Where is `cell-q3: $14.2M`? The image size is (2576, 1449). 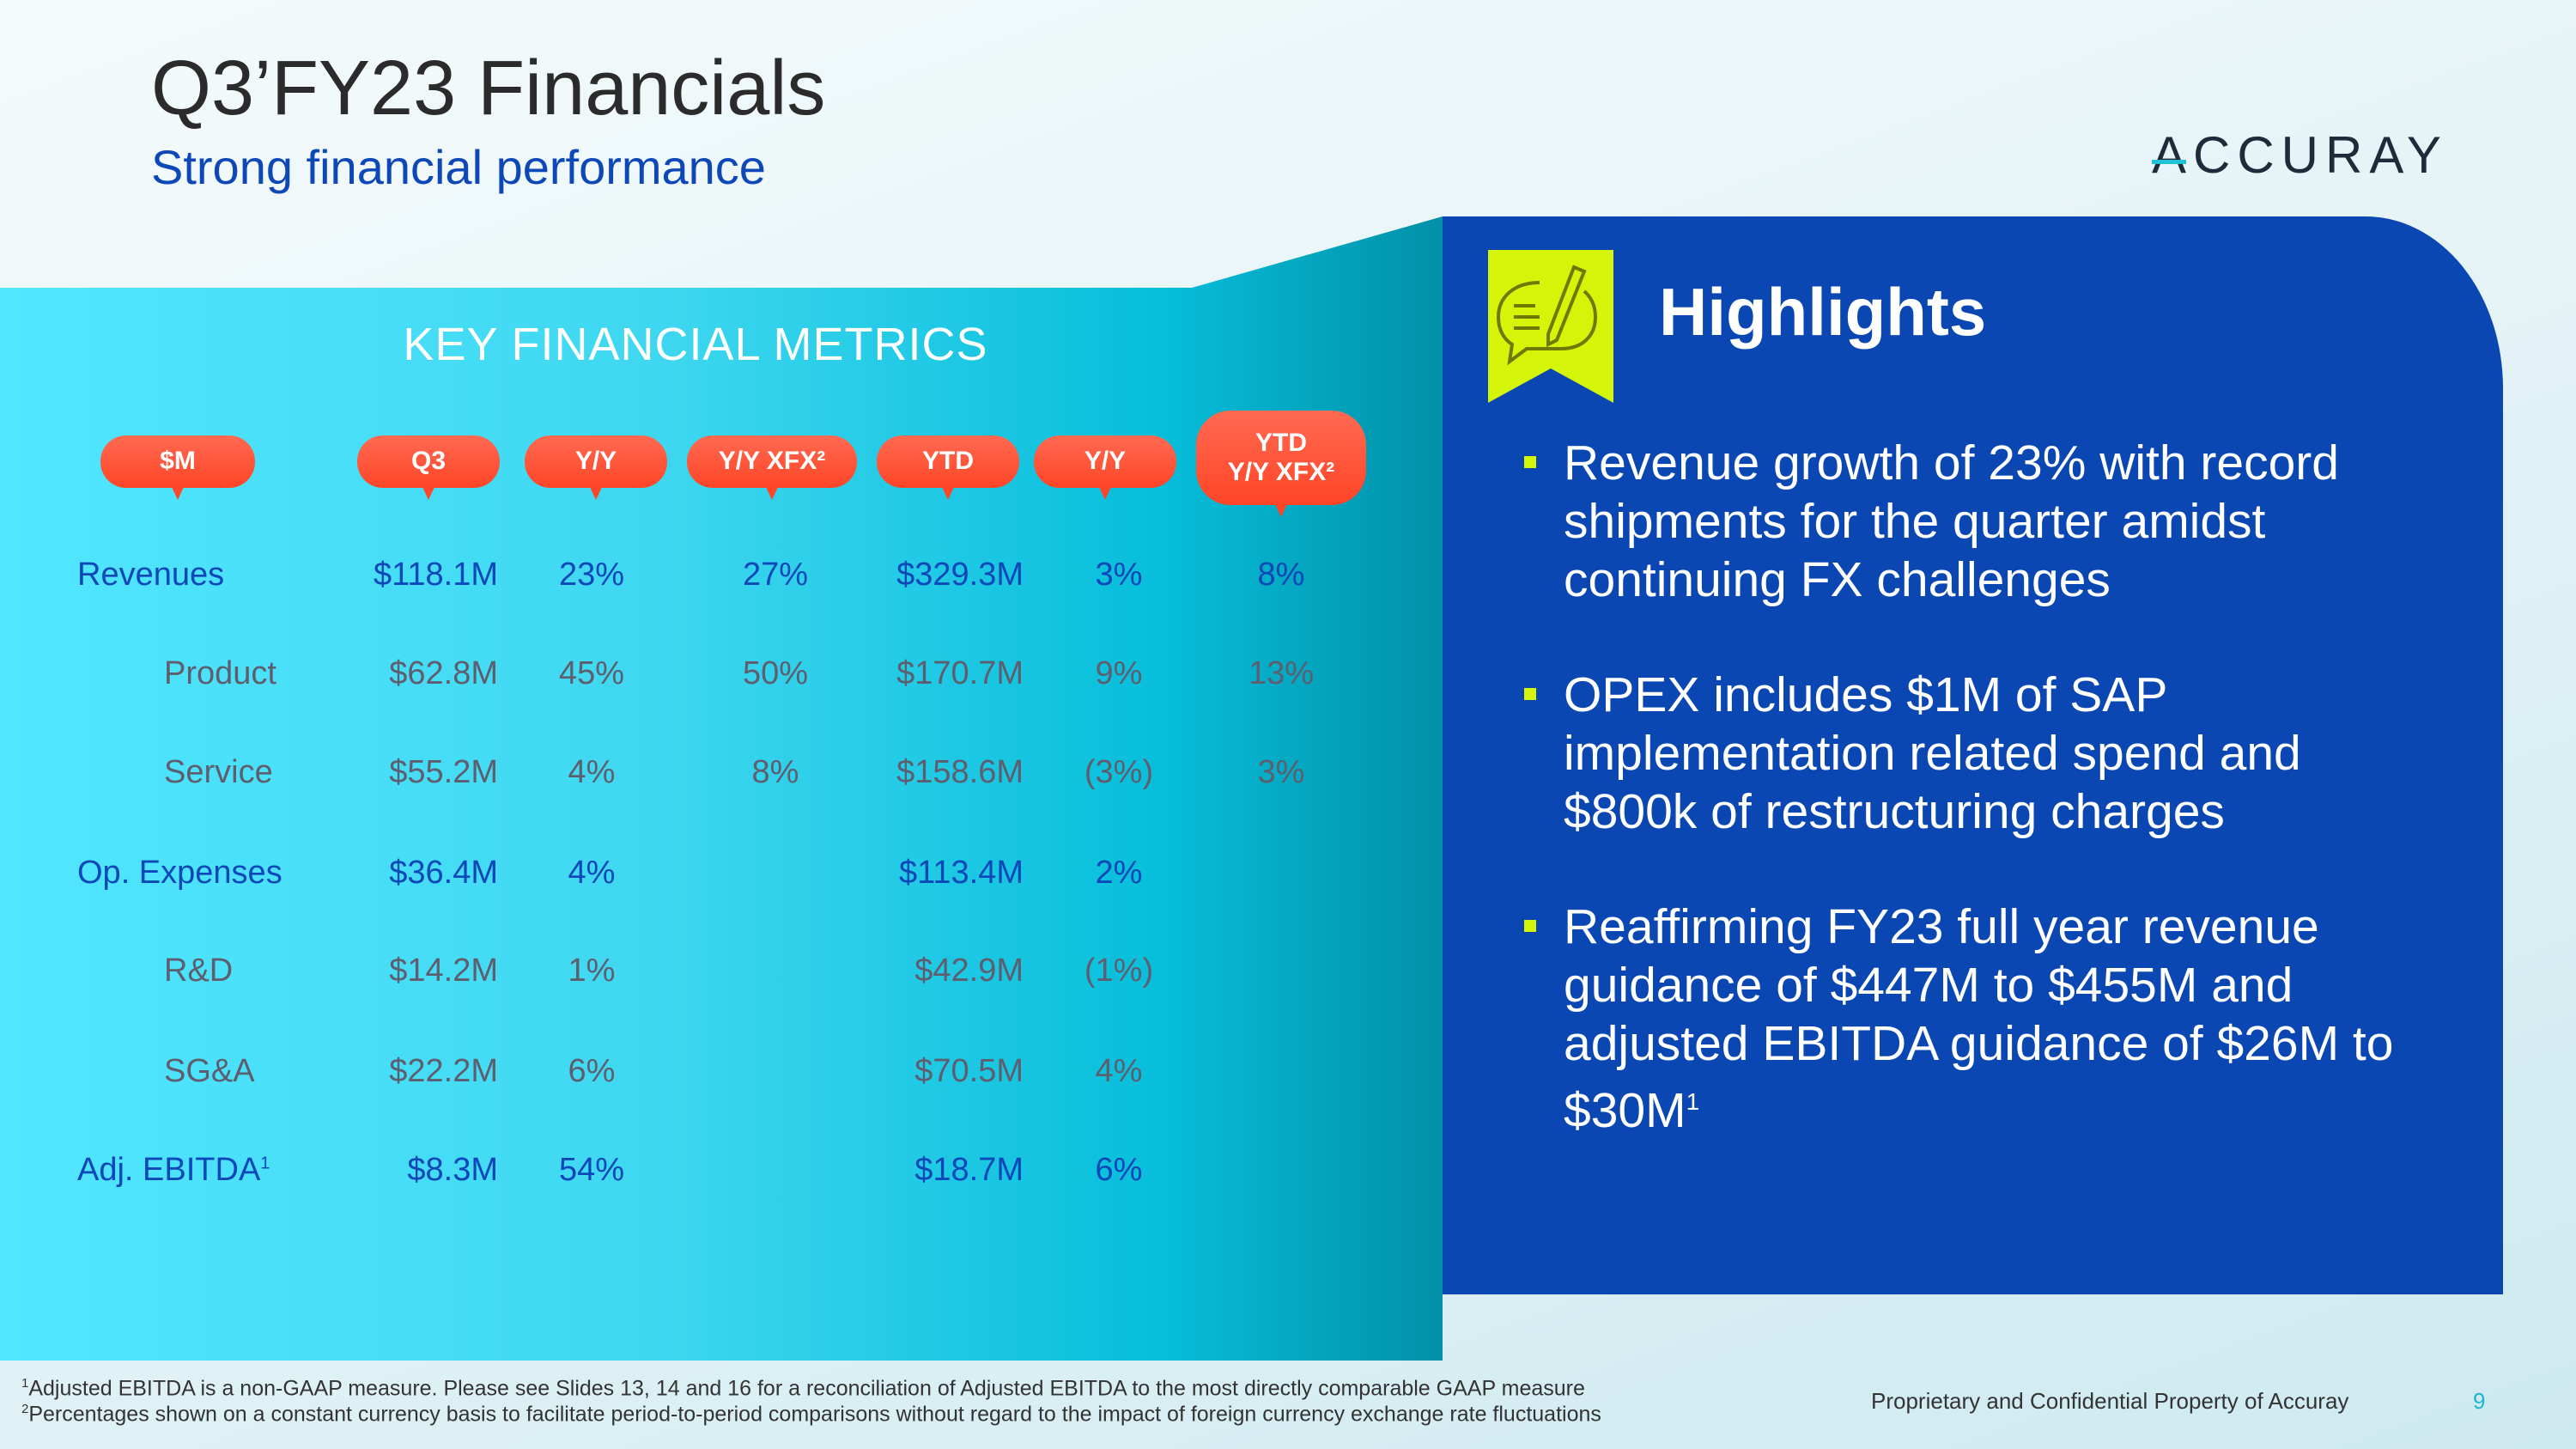 cell-q3: $14.2M is located at coordinates (444, 971).